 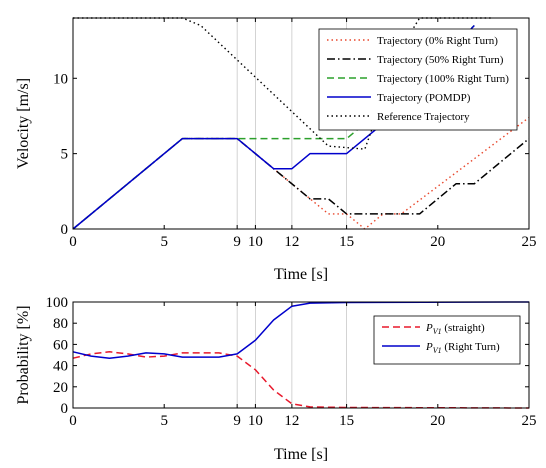 I want to click on bot-y-tick-label-0: 0, so click(x=65, y=409).